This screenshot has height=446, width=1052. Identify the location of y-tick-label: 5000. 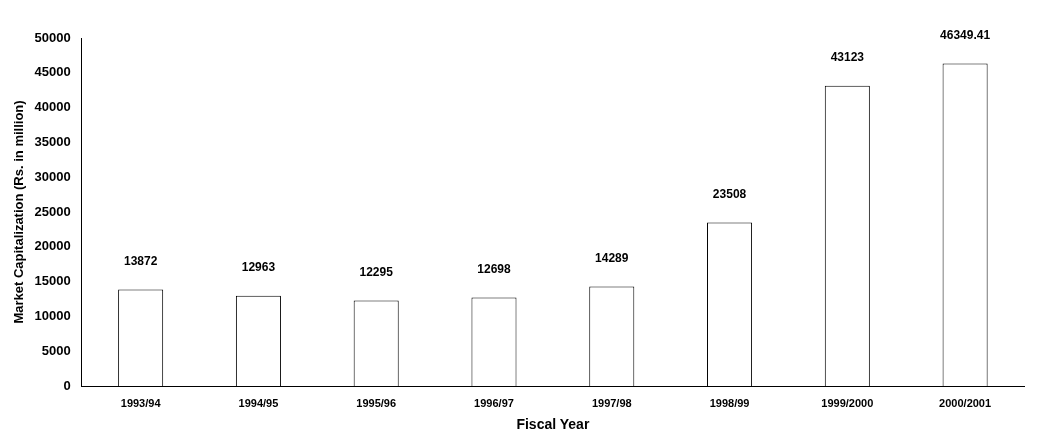
(56, 350).